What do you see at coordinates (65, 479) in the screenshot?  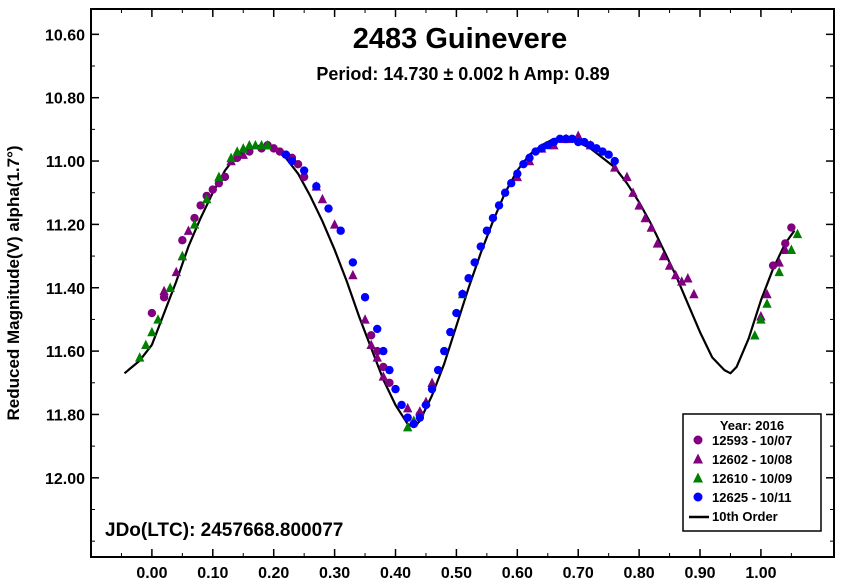 I see `y-tick-label: 12.00` at bounding box center [65, 479].